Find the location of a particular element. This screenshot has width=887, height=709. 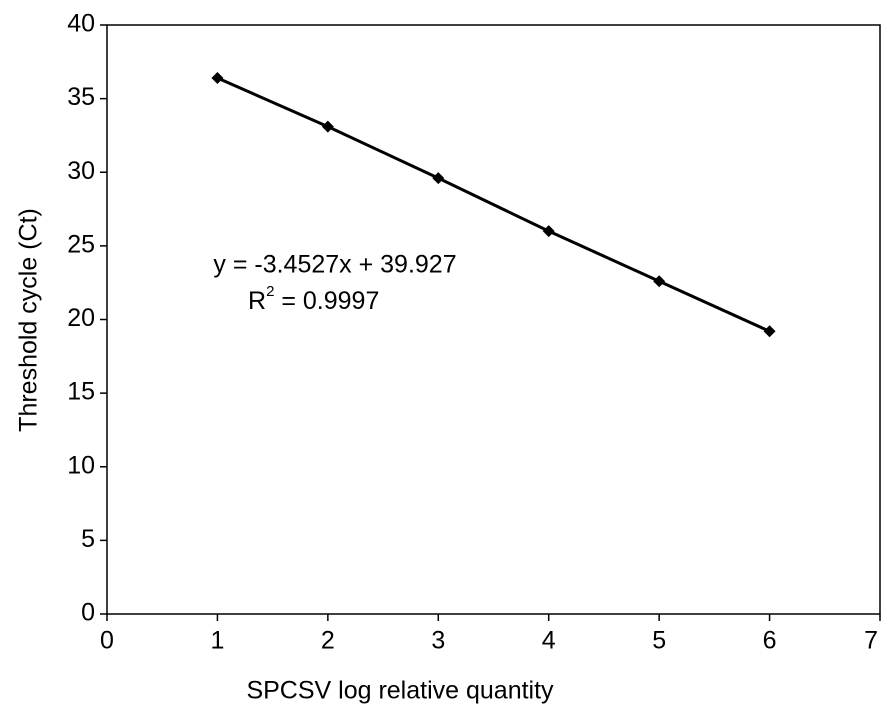

y-tick-label: 0 is located at coordinates (88, 613).